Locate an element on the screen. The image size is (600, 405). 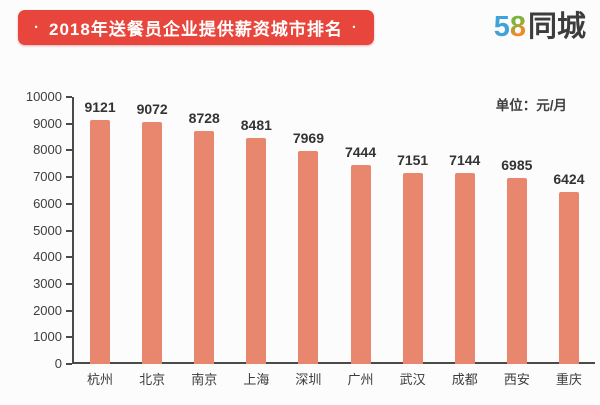
logo-58tongcheng: 58同城 is located at coordinates (540, 27).